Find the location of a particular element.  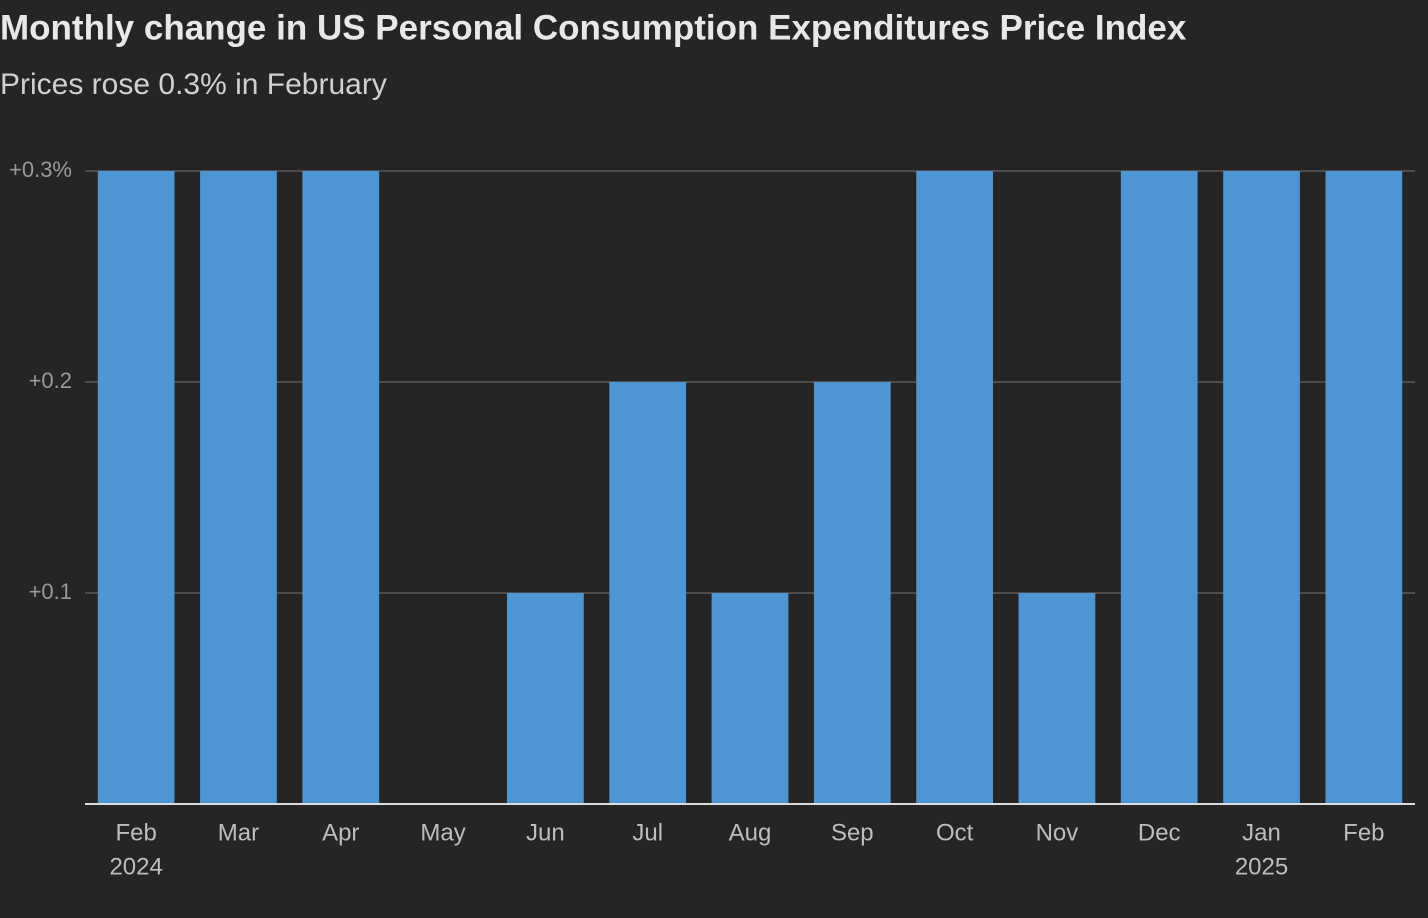

y-tick-label: +0.3% is located at coordinates (40, 169).